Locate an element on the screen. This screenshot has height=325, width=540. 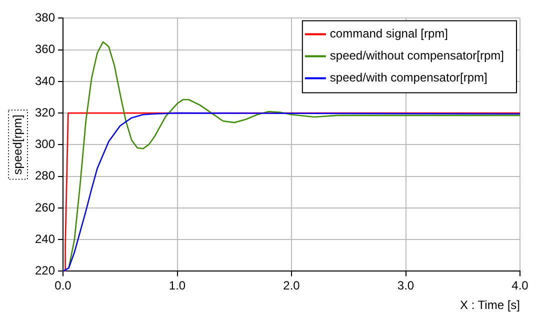
x-tick-label: 4.0 is located at coordinates (520, 285).